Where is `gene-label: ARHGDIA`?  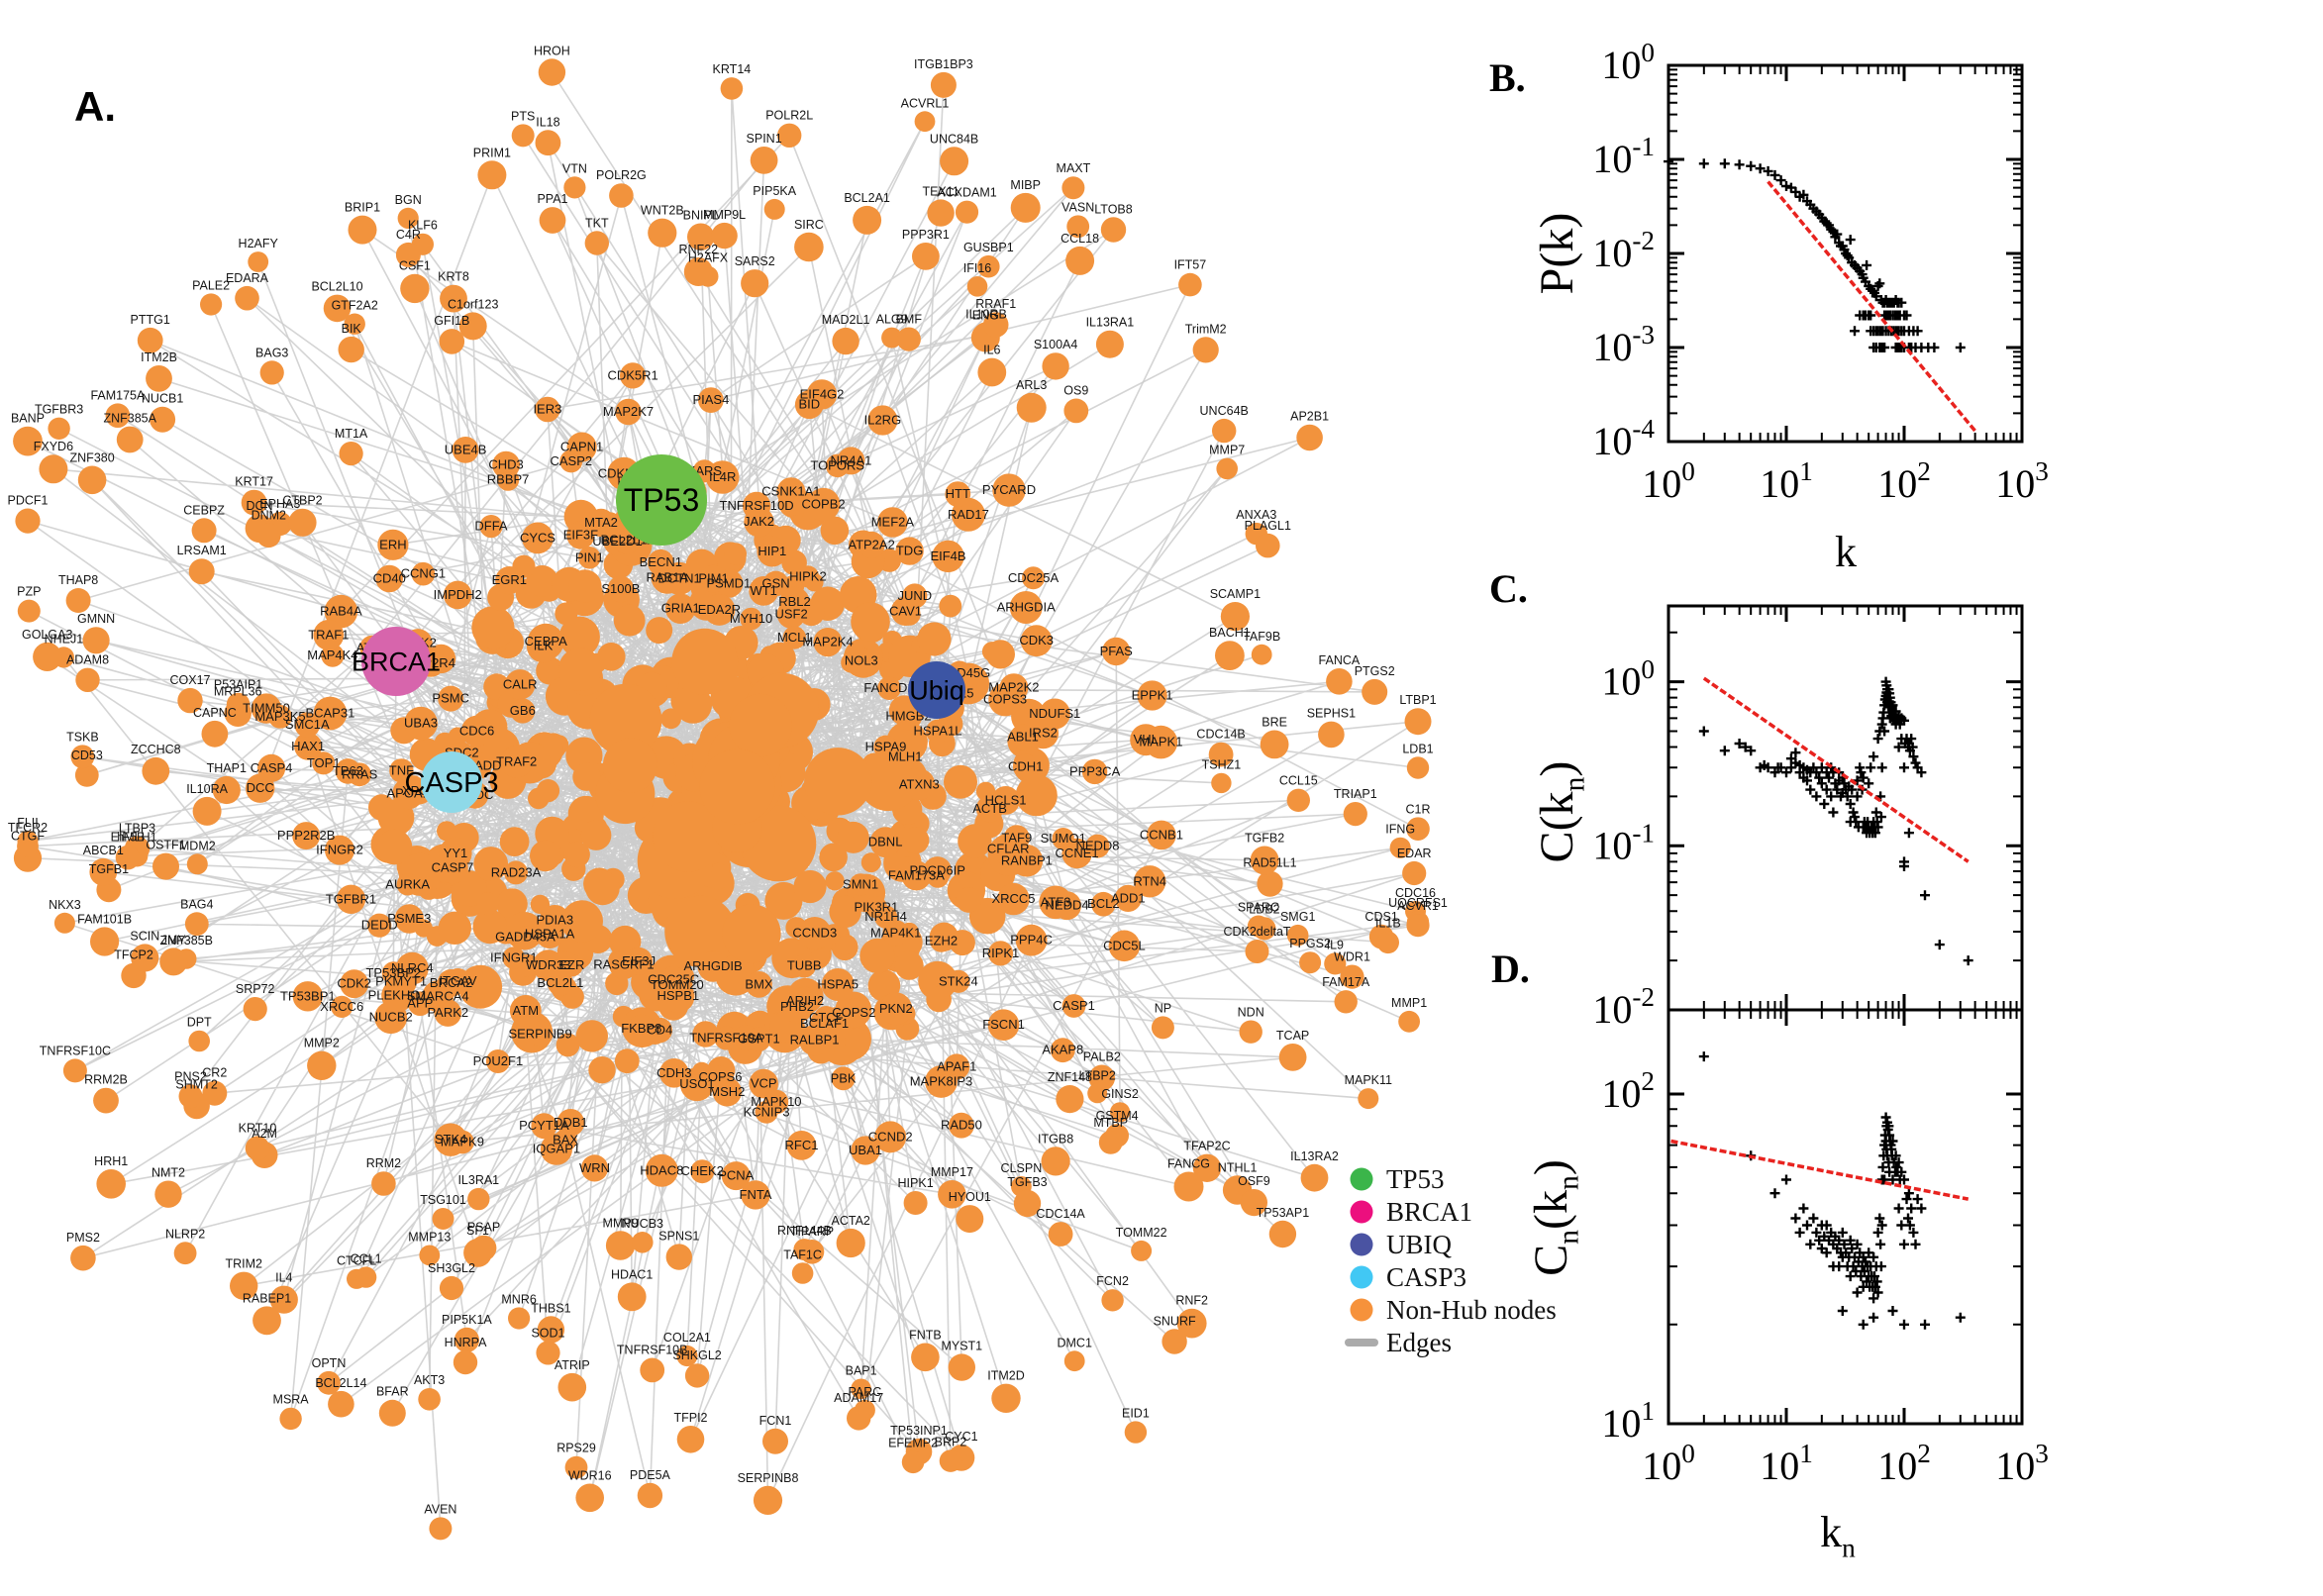 gene-label: ARHGDIA is located at coordinates (1027, 608).